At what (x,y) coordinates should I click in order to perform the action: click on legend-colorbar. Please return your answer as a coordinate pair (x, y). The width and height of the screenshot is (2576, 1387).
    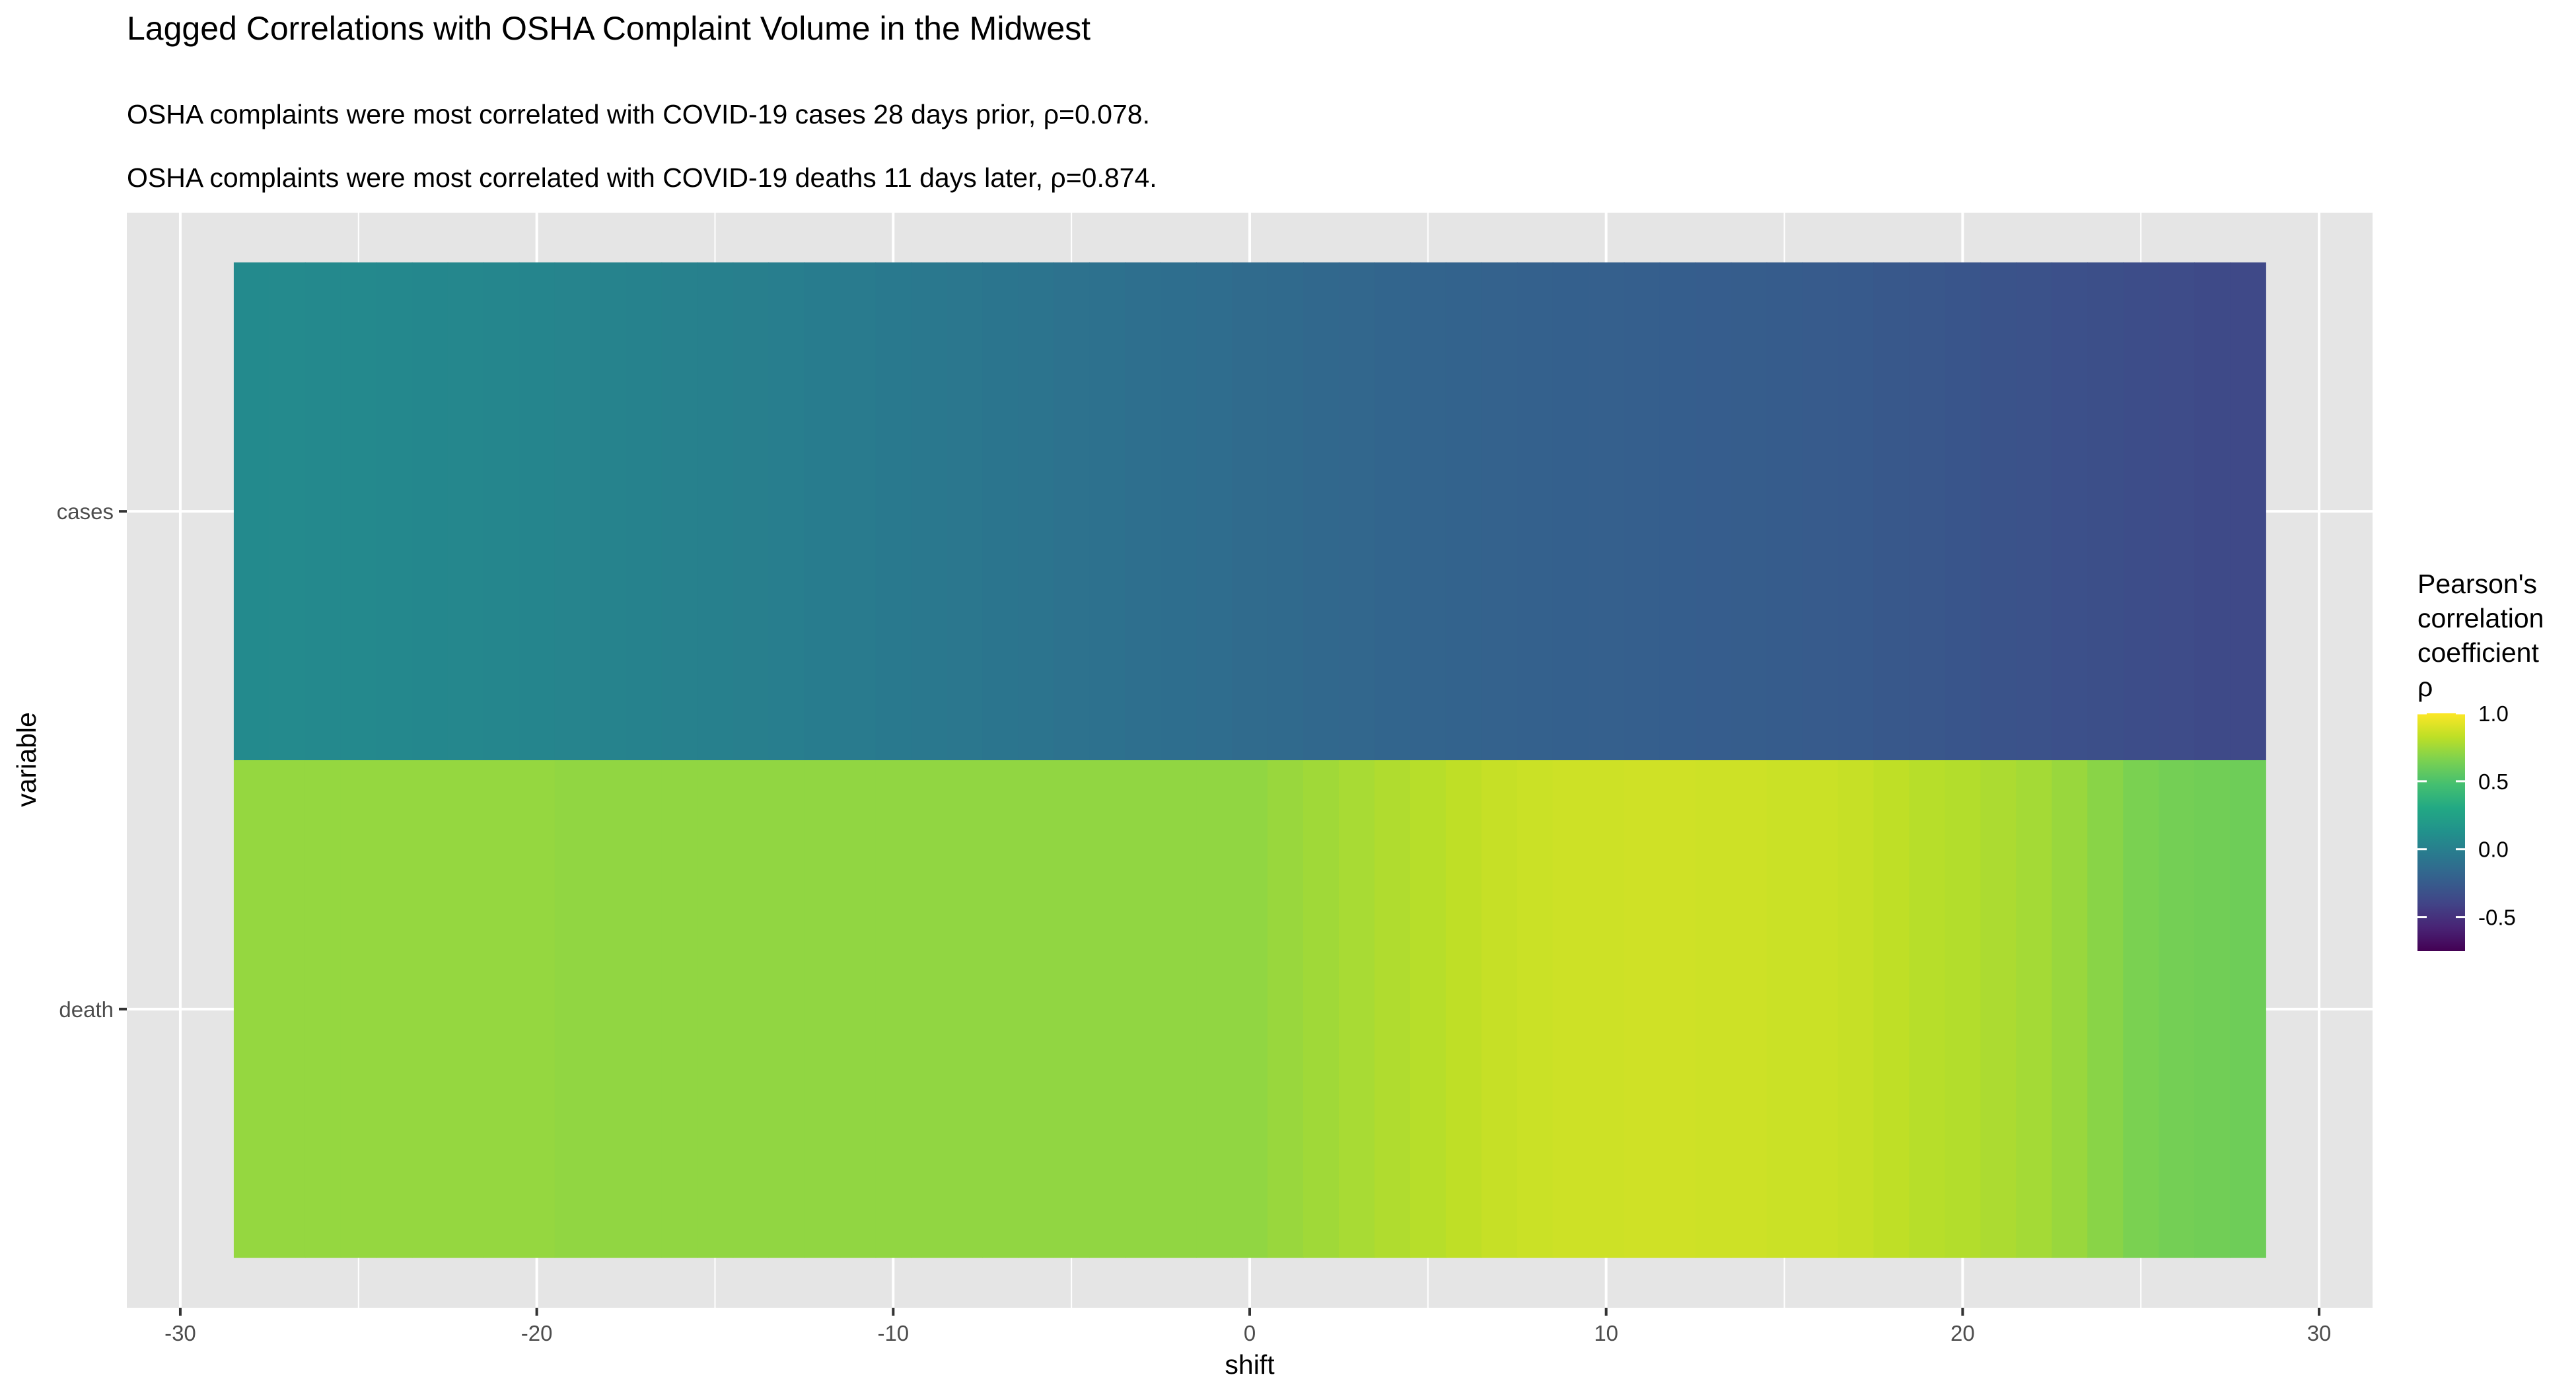
    Looking at the image, I should click on (2441, 832).